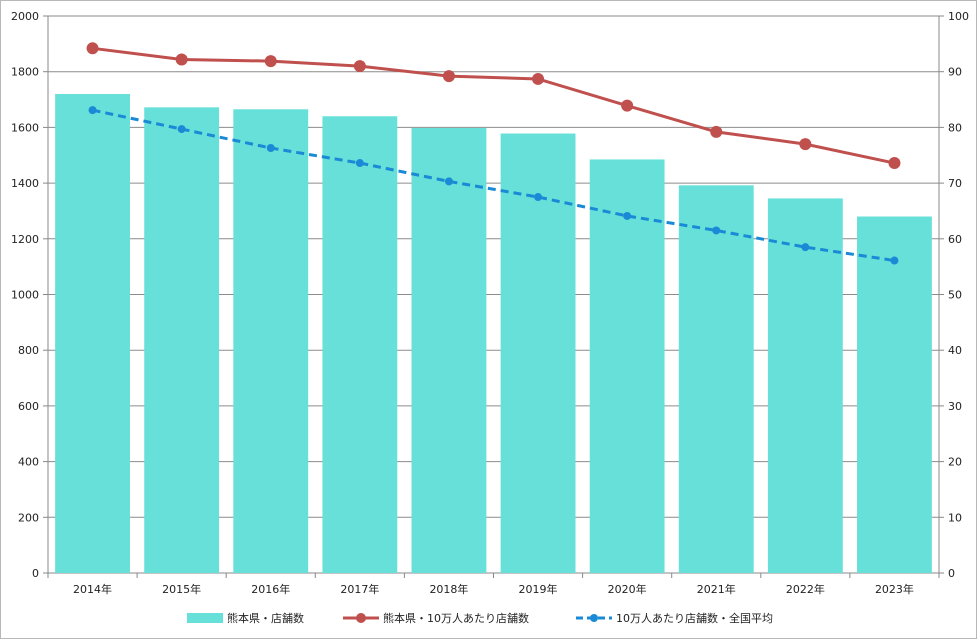  Describe the element at coordinates (25, 127) in the screenshot. I see `y-left-tick-label: 1600` at that location.